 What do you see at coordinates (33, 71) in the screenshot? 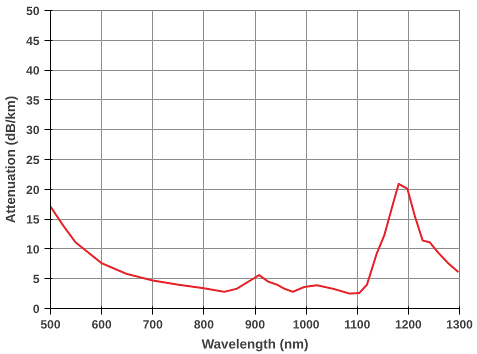
I see `y-tick-label: 40` at bounding box center [33, 71].